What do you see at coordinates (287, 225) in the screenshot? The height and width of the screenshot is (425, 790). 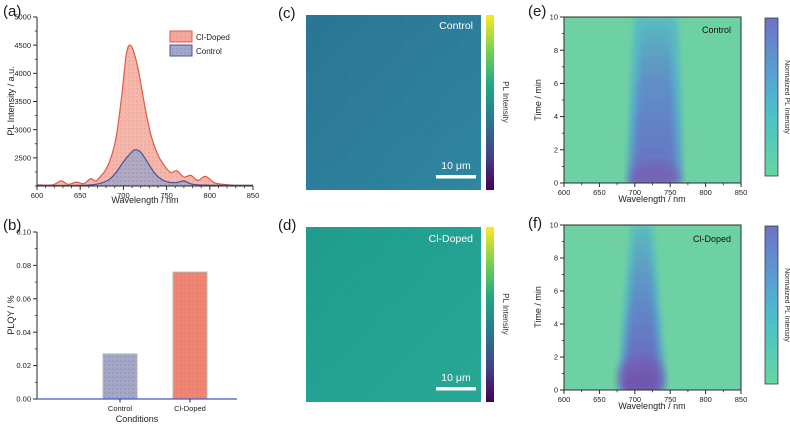 I see `panel-d-label: (d)` at bounding box center [287, 225].